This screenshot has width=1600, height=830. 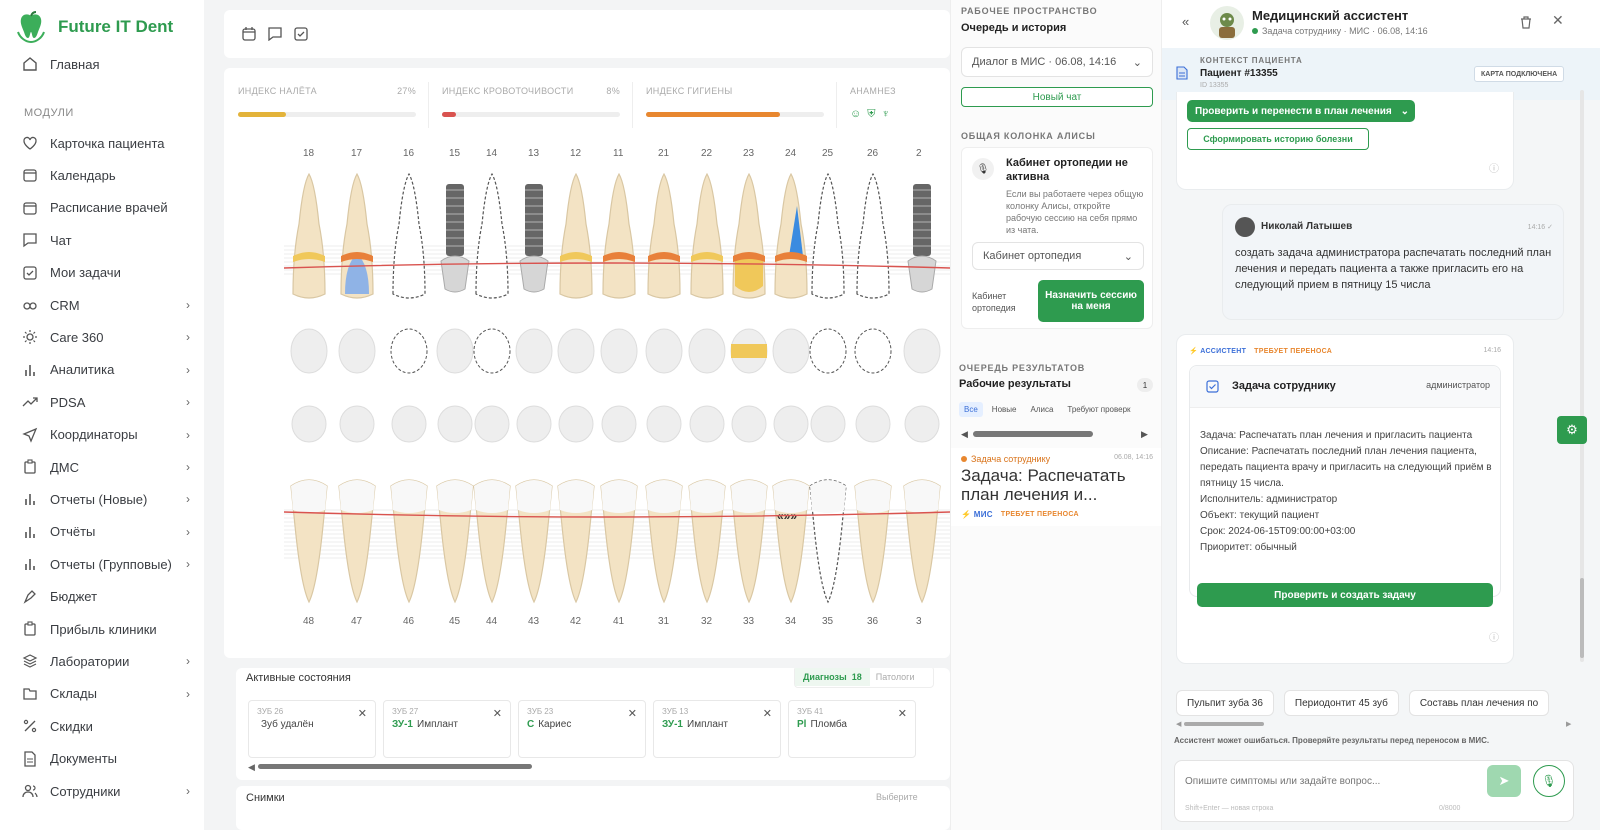 I want to click on sidebar-item-15: Бюджет, so click(x=106, y=597).